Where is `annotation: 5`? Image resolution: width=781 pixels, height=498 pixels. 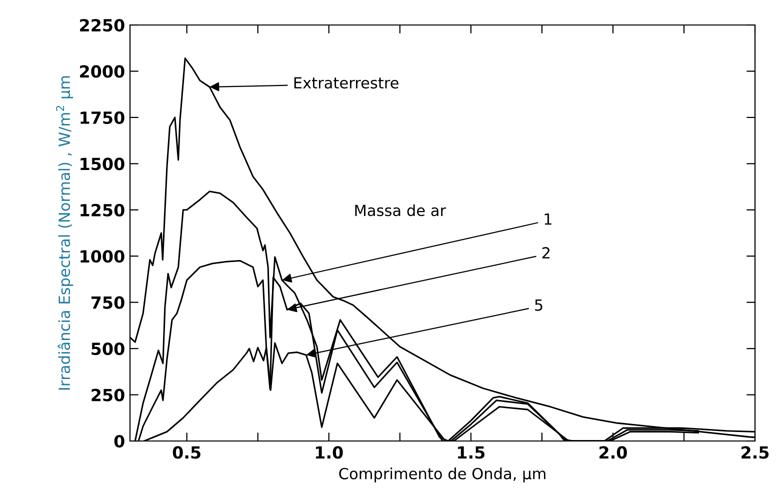 annotation: 5 is located at coordinates (538, 305).